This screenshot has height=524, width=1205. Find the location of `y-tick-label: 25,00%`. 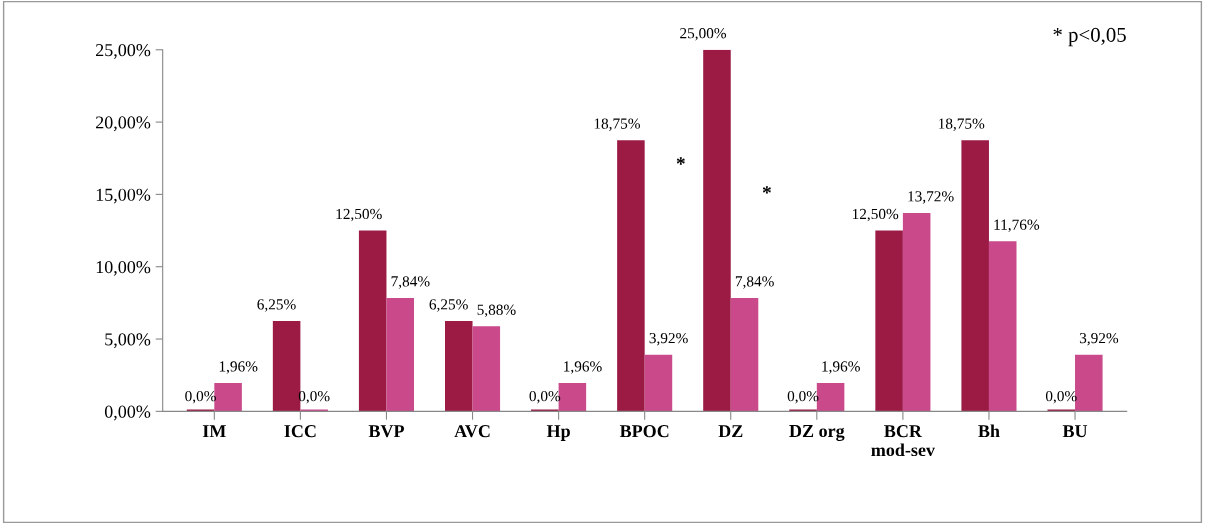

y-tick-label: 25,00% is located at coordinates (123, 51).